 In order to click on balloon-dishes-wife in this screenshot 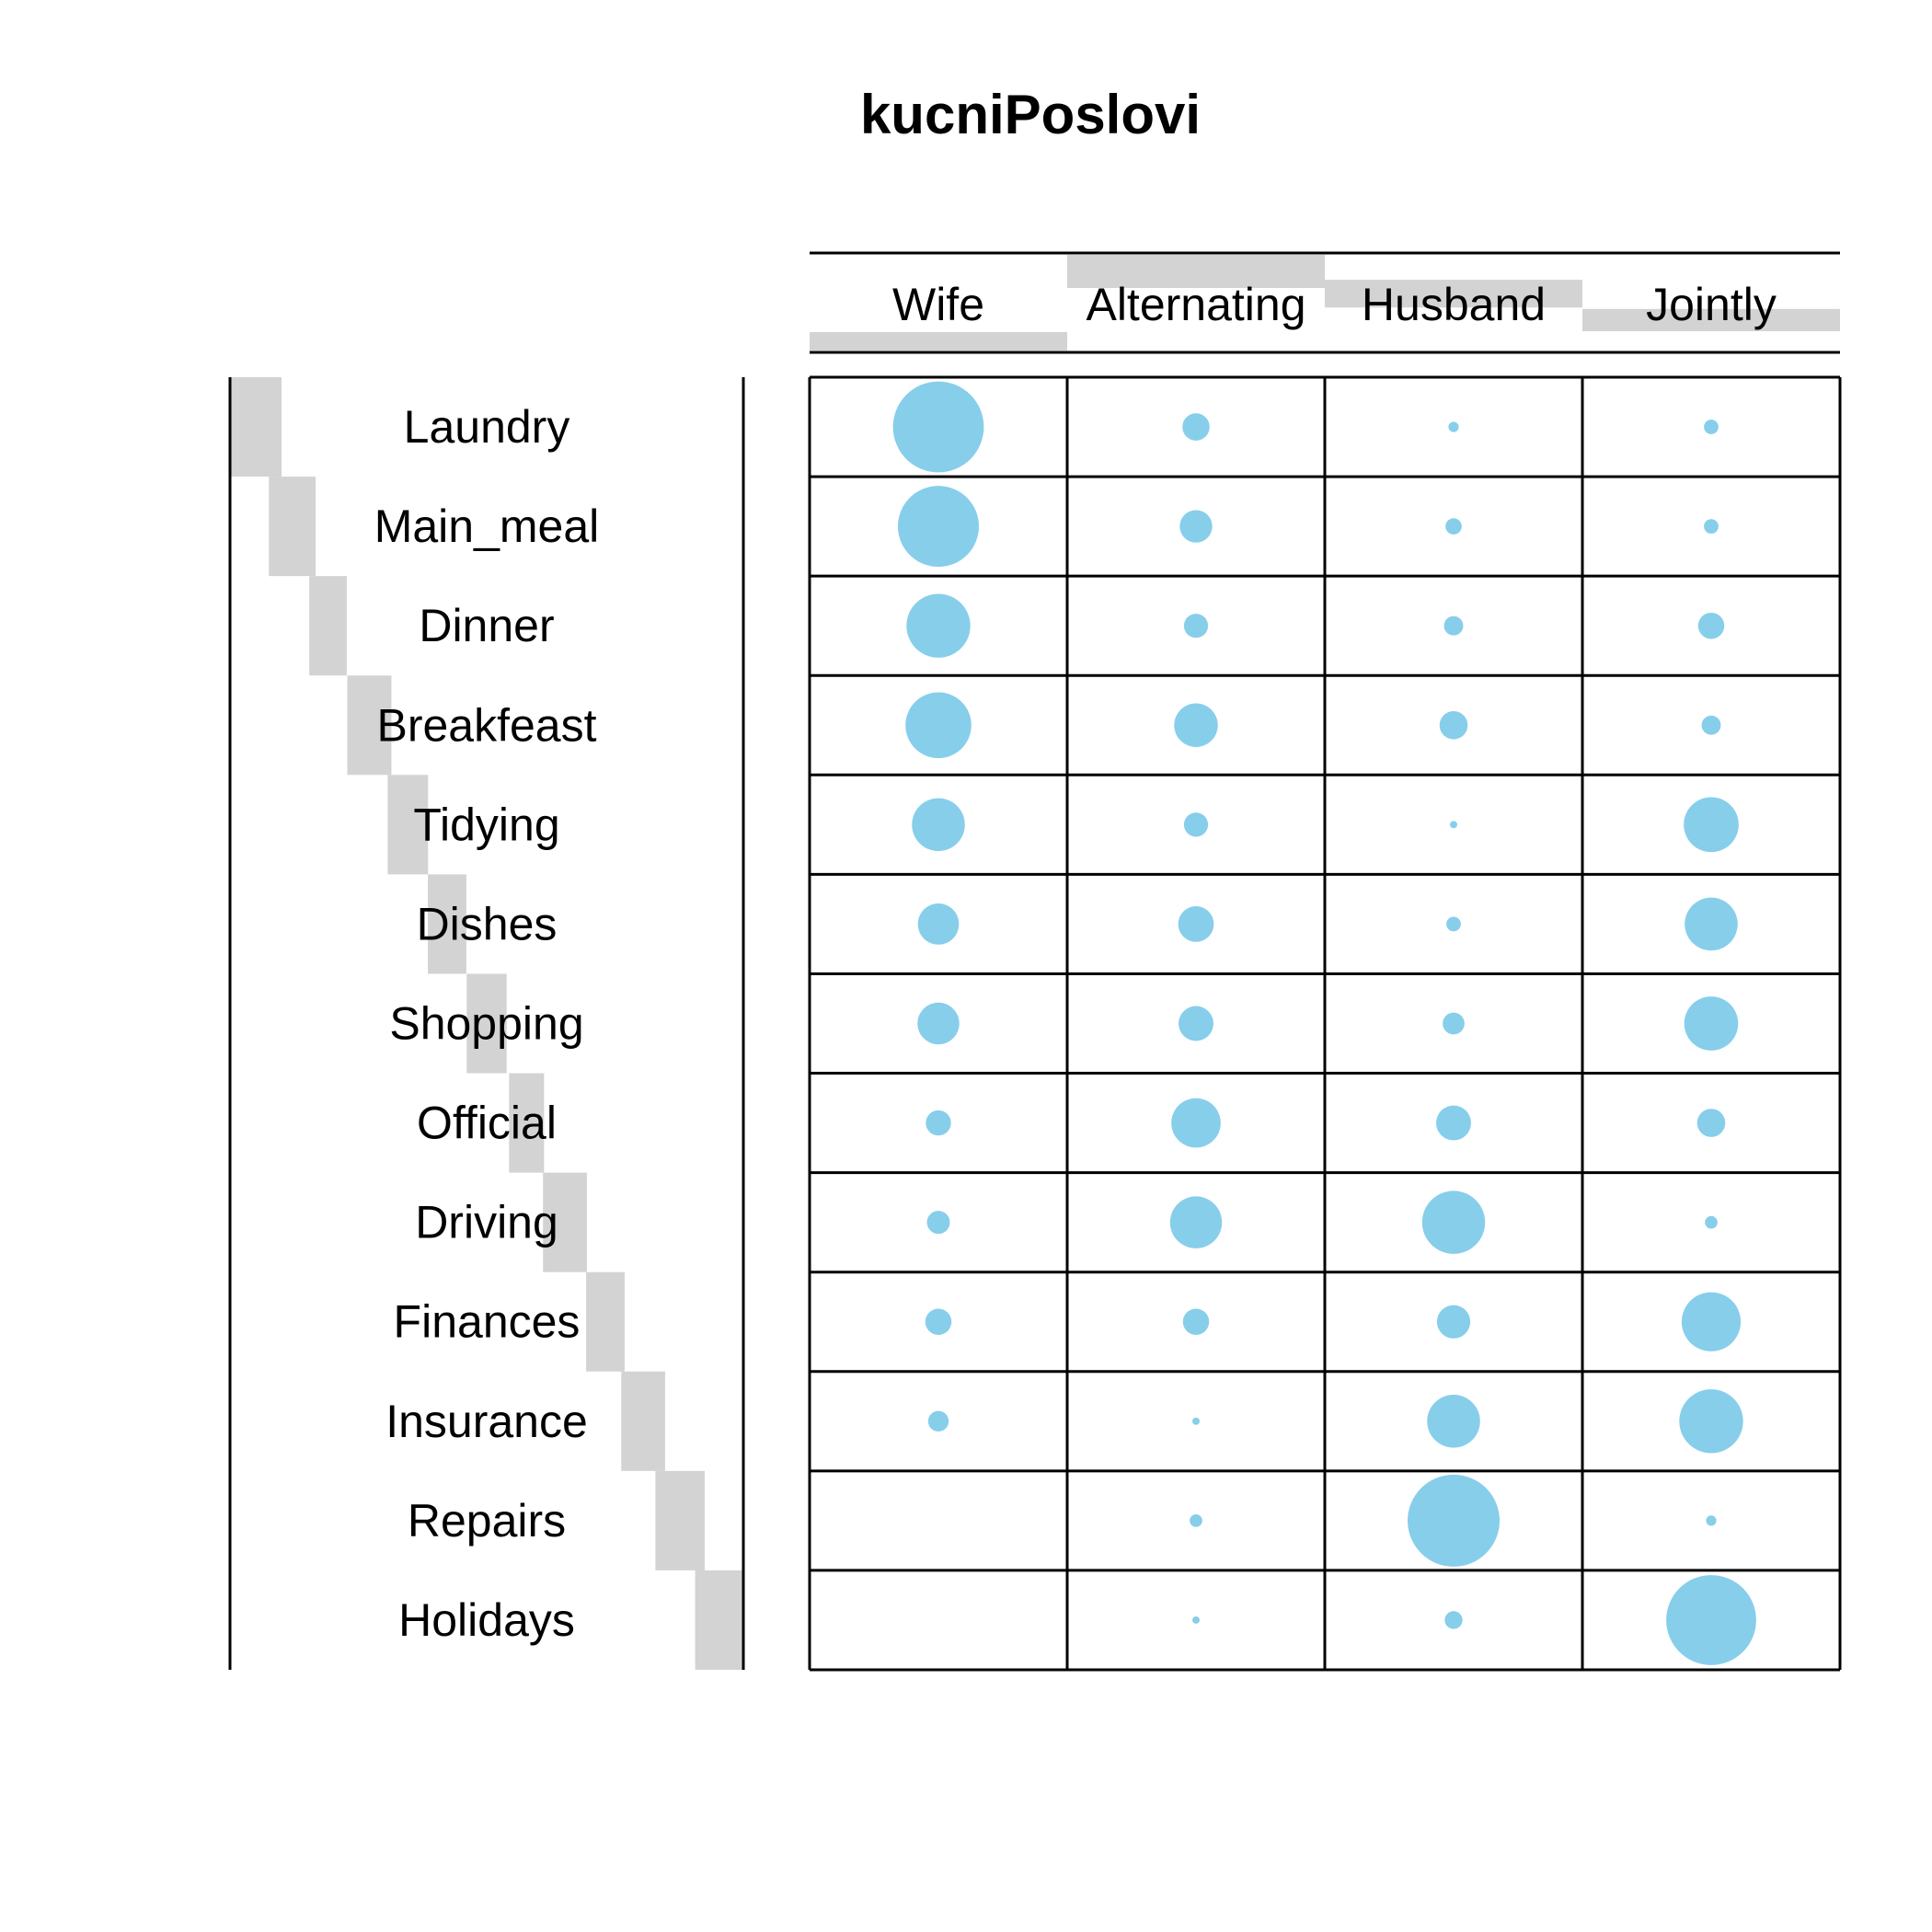, I will do `click(938, 924)`.